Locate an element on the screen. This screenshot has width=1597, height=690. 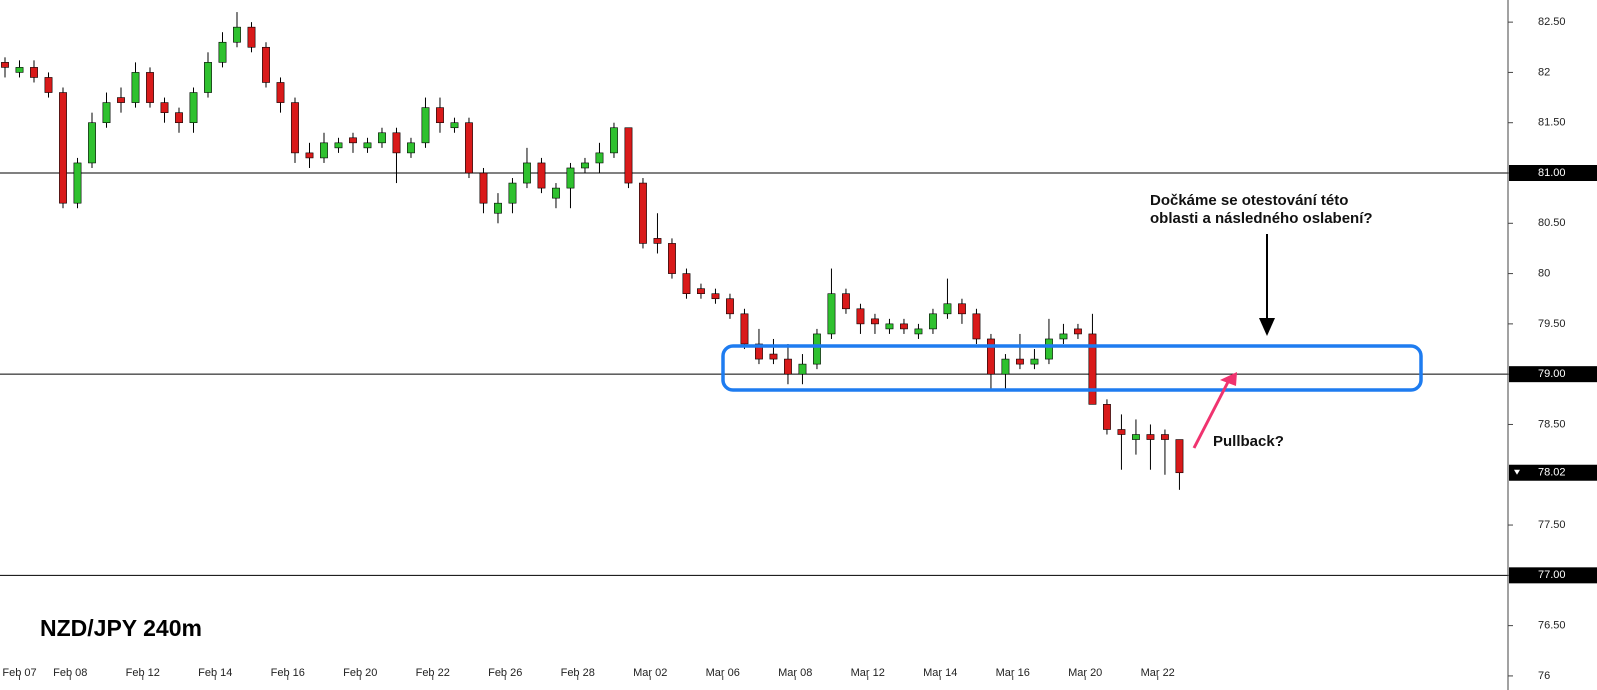
arrow-line is located at coordinates (1211, 415).